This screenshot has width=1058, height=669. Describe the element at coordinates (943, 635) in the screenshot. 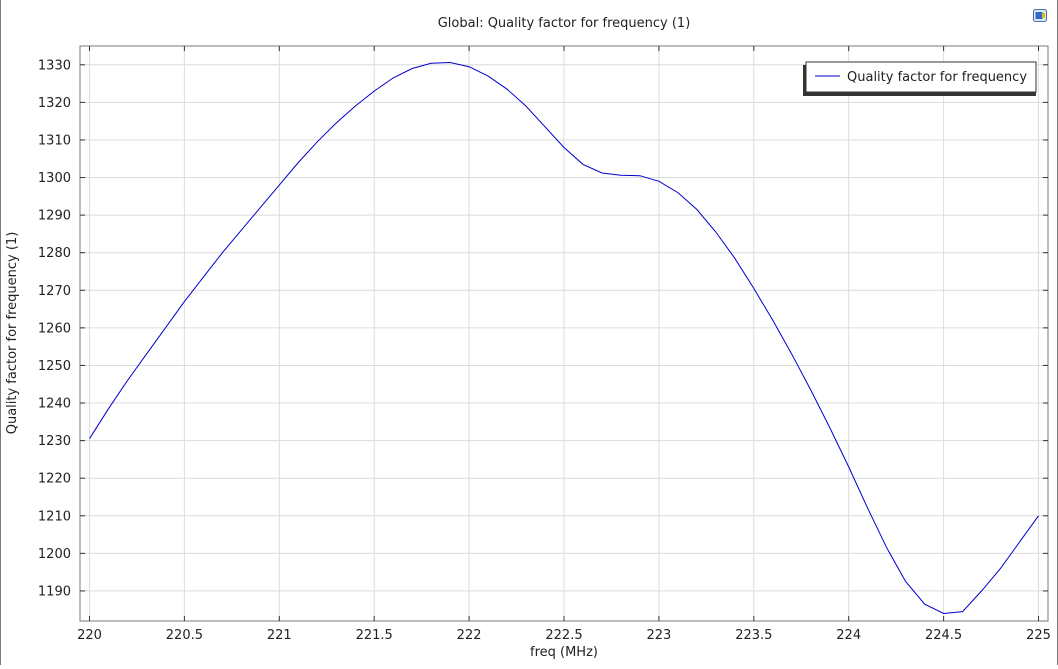

I see `x-tick-label: 224.5` at that location.